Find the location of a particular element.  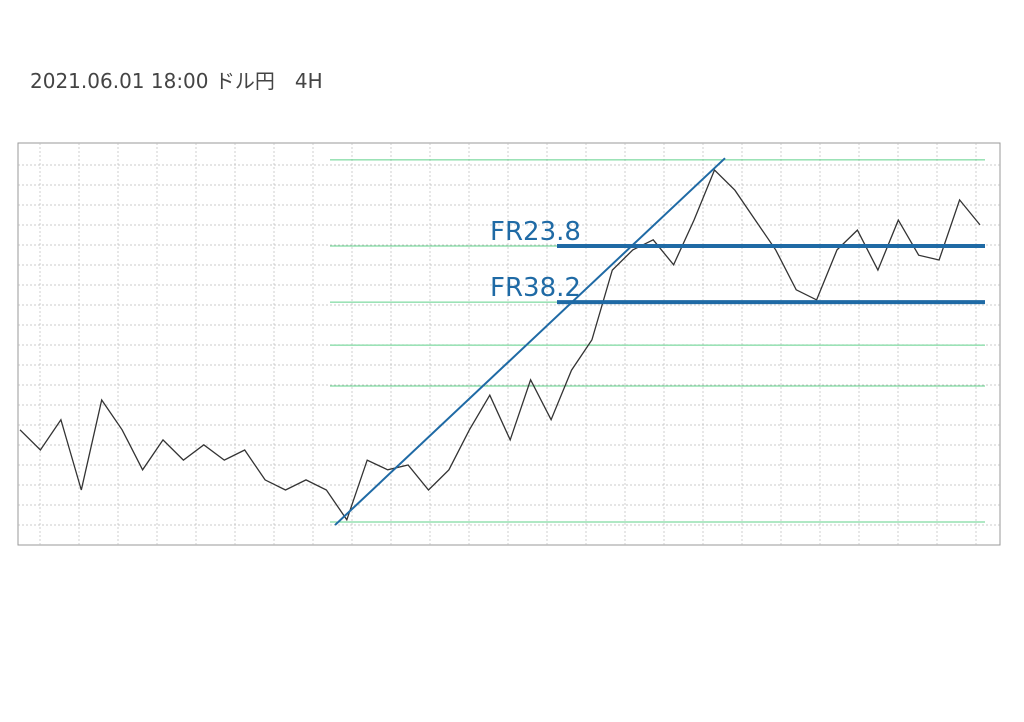

fr-label: FR38.2 is located at coordinates (535, 288).